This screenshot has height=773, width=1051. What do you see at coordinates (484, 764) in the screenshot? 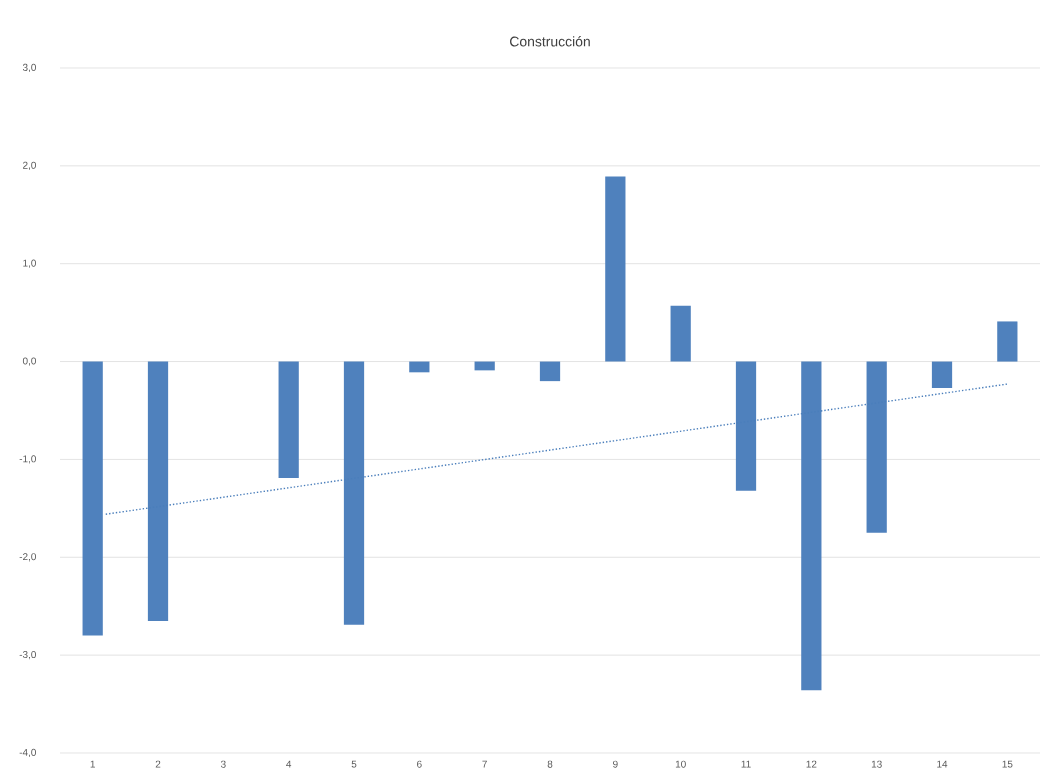
I see `x-tick-label: 7` at bounding box center [484, 764].